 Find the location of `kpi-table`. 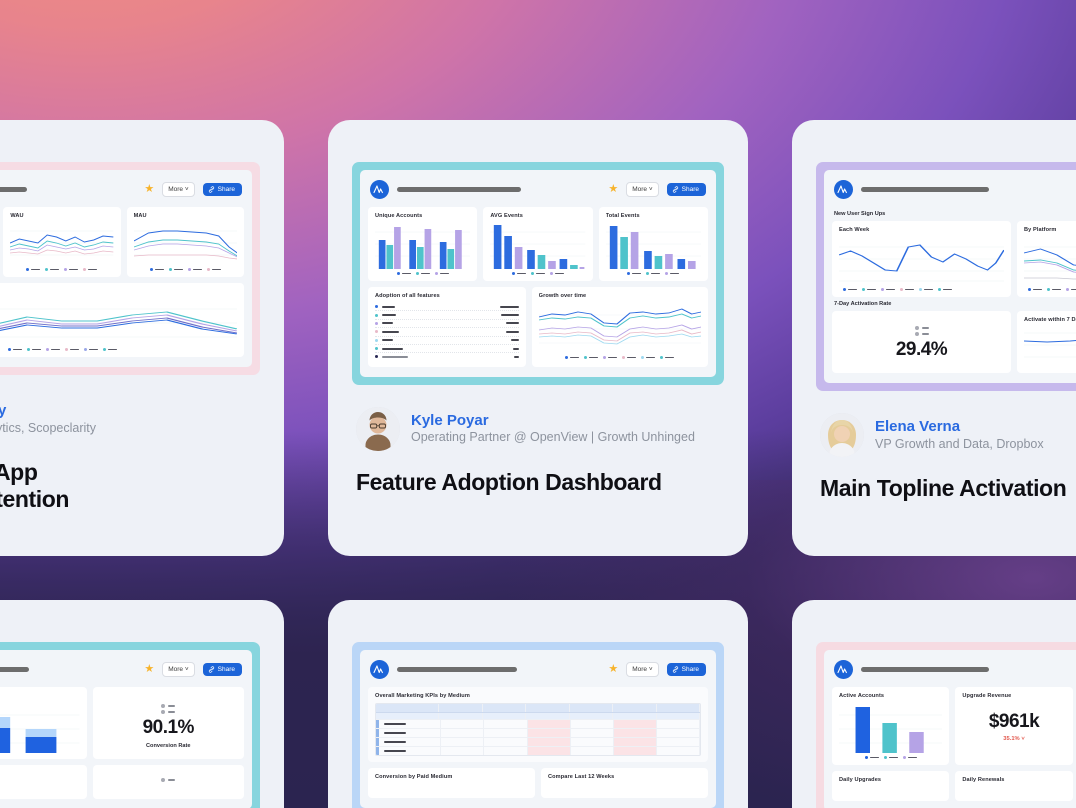

kpi-table is located at coordinates (538, 729).